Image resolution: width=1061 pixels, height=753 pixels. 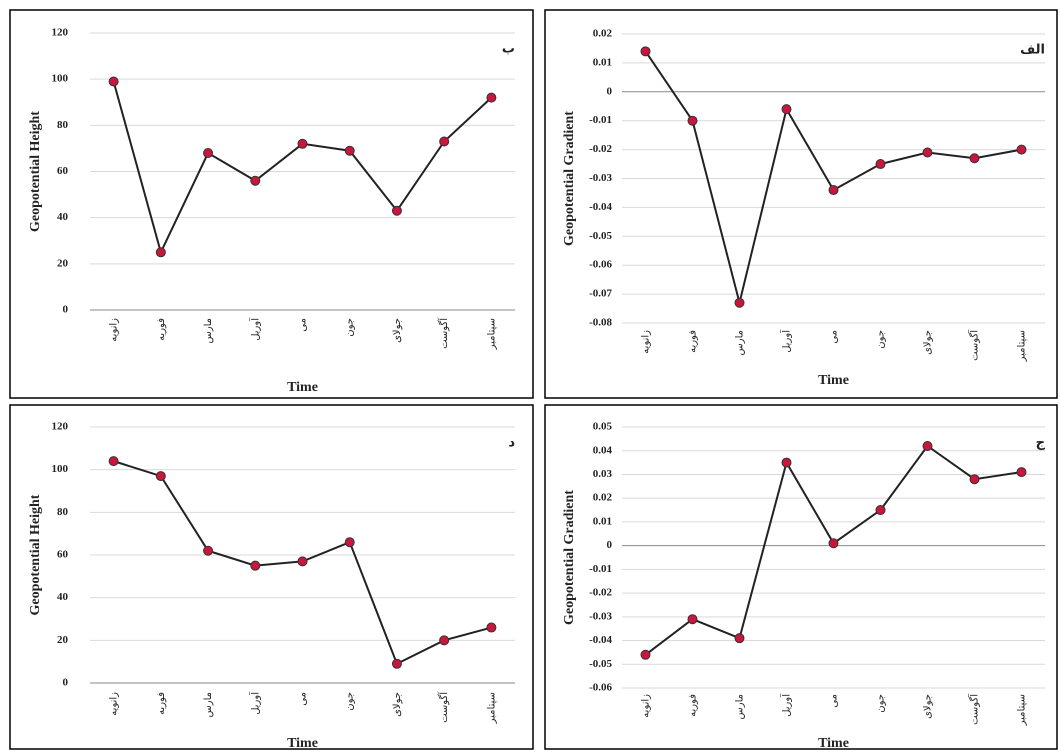 What do you see at coordinates (508, 49) in the screenshot?
I see `panel-label: ب` at bounding box center [508, 49].